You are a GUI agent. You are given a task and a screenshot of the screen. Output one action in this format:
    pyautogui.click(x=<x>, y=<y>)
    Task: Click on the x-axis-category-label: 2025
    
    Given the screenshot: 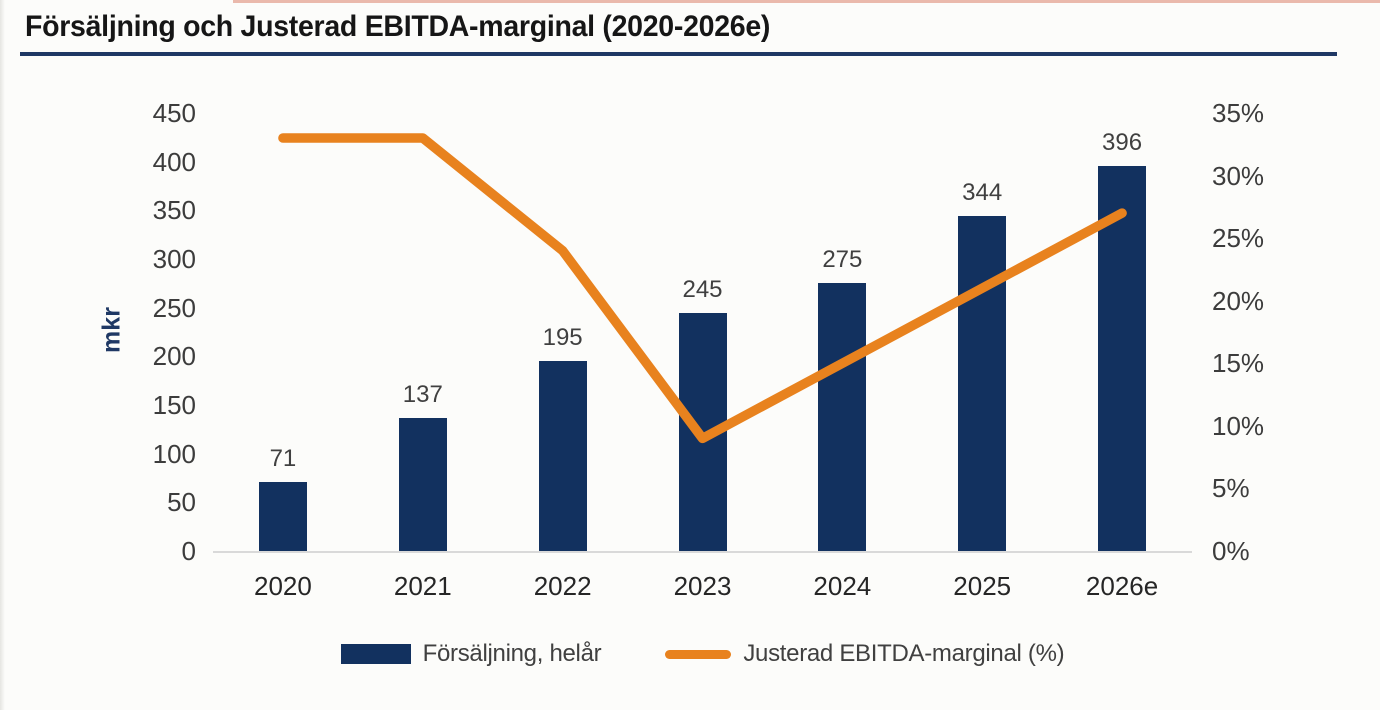 What is the action you would take?
    pyautogui.click(x=982, y=586)
    